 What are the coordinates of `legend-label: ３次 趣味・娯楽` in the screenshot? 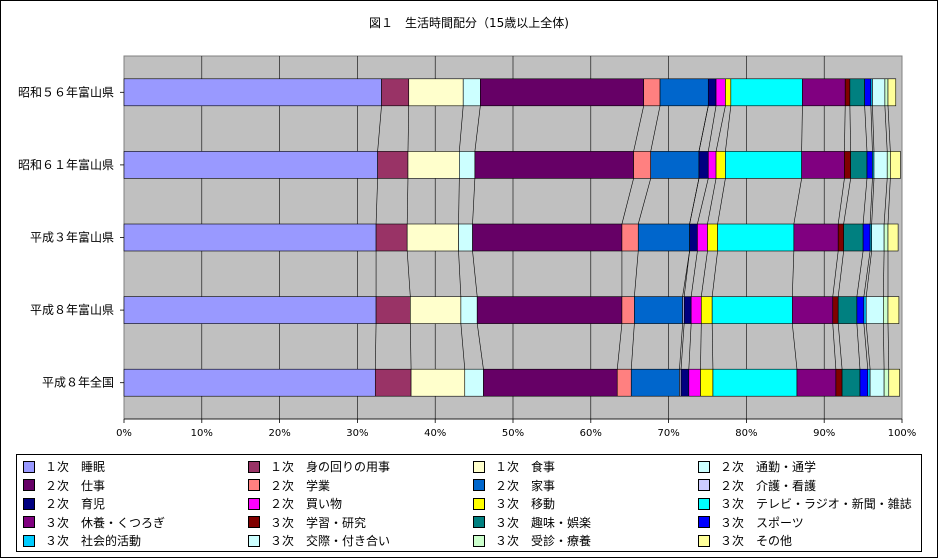 It's located at (543, 522).